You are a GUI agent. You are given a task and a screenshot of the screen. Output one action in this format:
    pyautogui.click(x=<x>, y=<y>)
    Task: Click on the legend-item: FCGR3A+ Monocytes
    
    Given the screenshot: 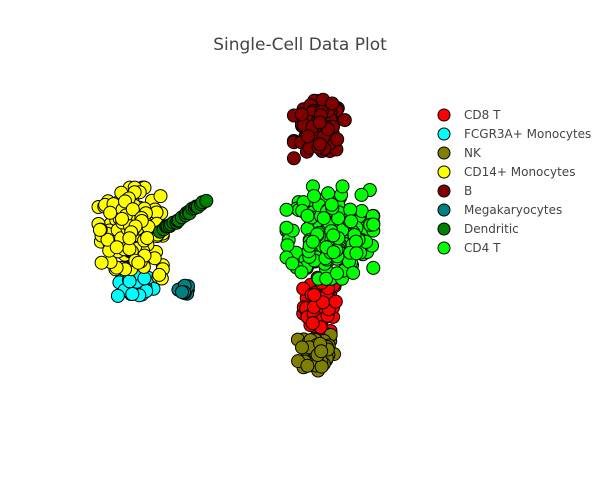 What is the action you would take?
    pyautogui.click(x=514, y=134)
    